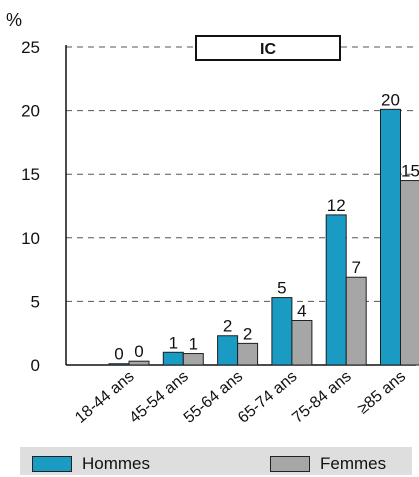 The width and height of the screenshot is (419, 477). I want to click on x-tick-label-4: 75-84 ans, so click(321, 397).